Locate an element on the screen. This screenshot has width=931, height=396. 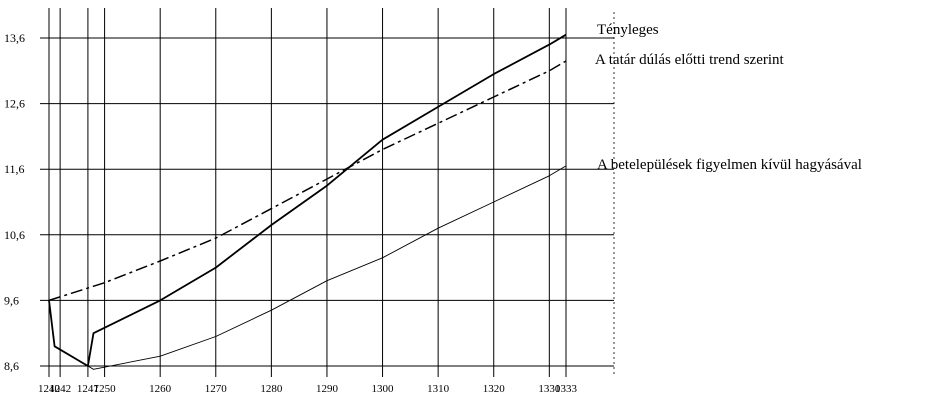
x-tick-label: 1242 is located at coordinates (60, 389).